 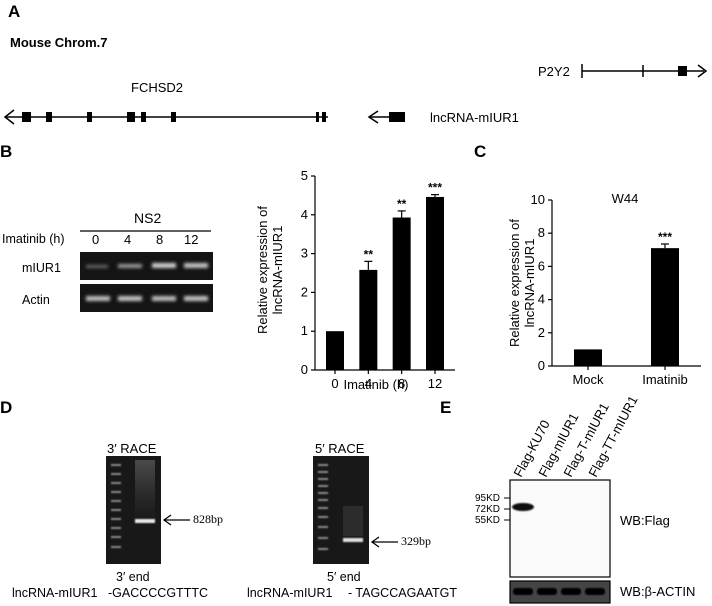 What do you see at coordinates (128, 239) in the screenshot?
I see `gel-lane-4: 4` at bounding box center [128, 239].